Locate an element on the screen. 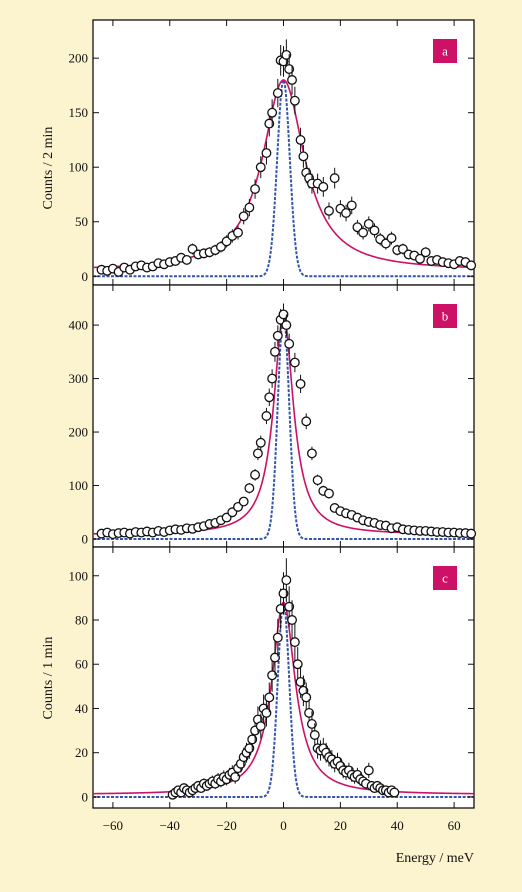 The width and height of the screenshot is (522, 892). x-axis-label: Energy / meV is located at coordinates (435, 858).